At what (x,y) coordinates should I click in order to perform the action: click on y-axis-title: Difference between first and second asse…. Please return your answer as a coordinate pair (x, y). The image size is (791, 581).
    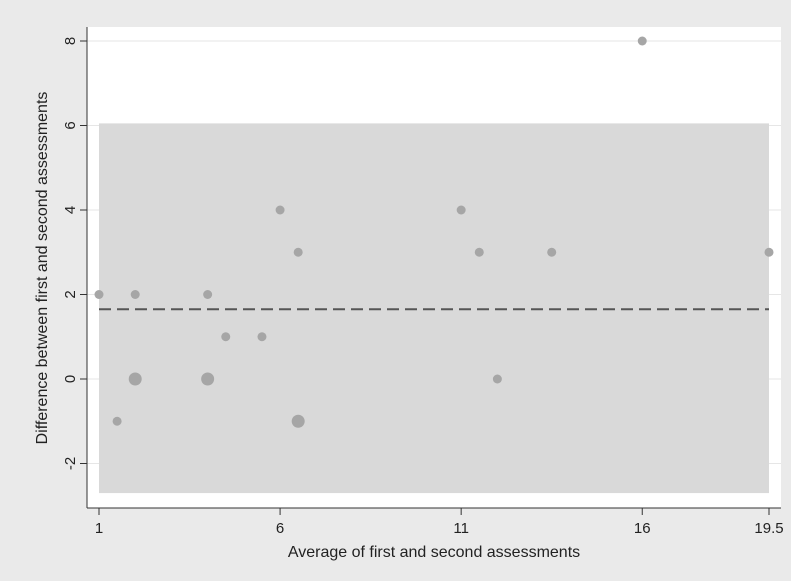
    Looking at the image, I should click on (42, 268).